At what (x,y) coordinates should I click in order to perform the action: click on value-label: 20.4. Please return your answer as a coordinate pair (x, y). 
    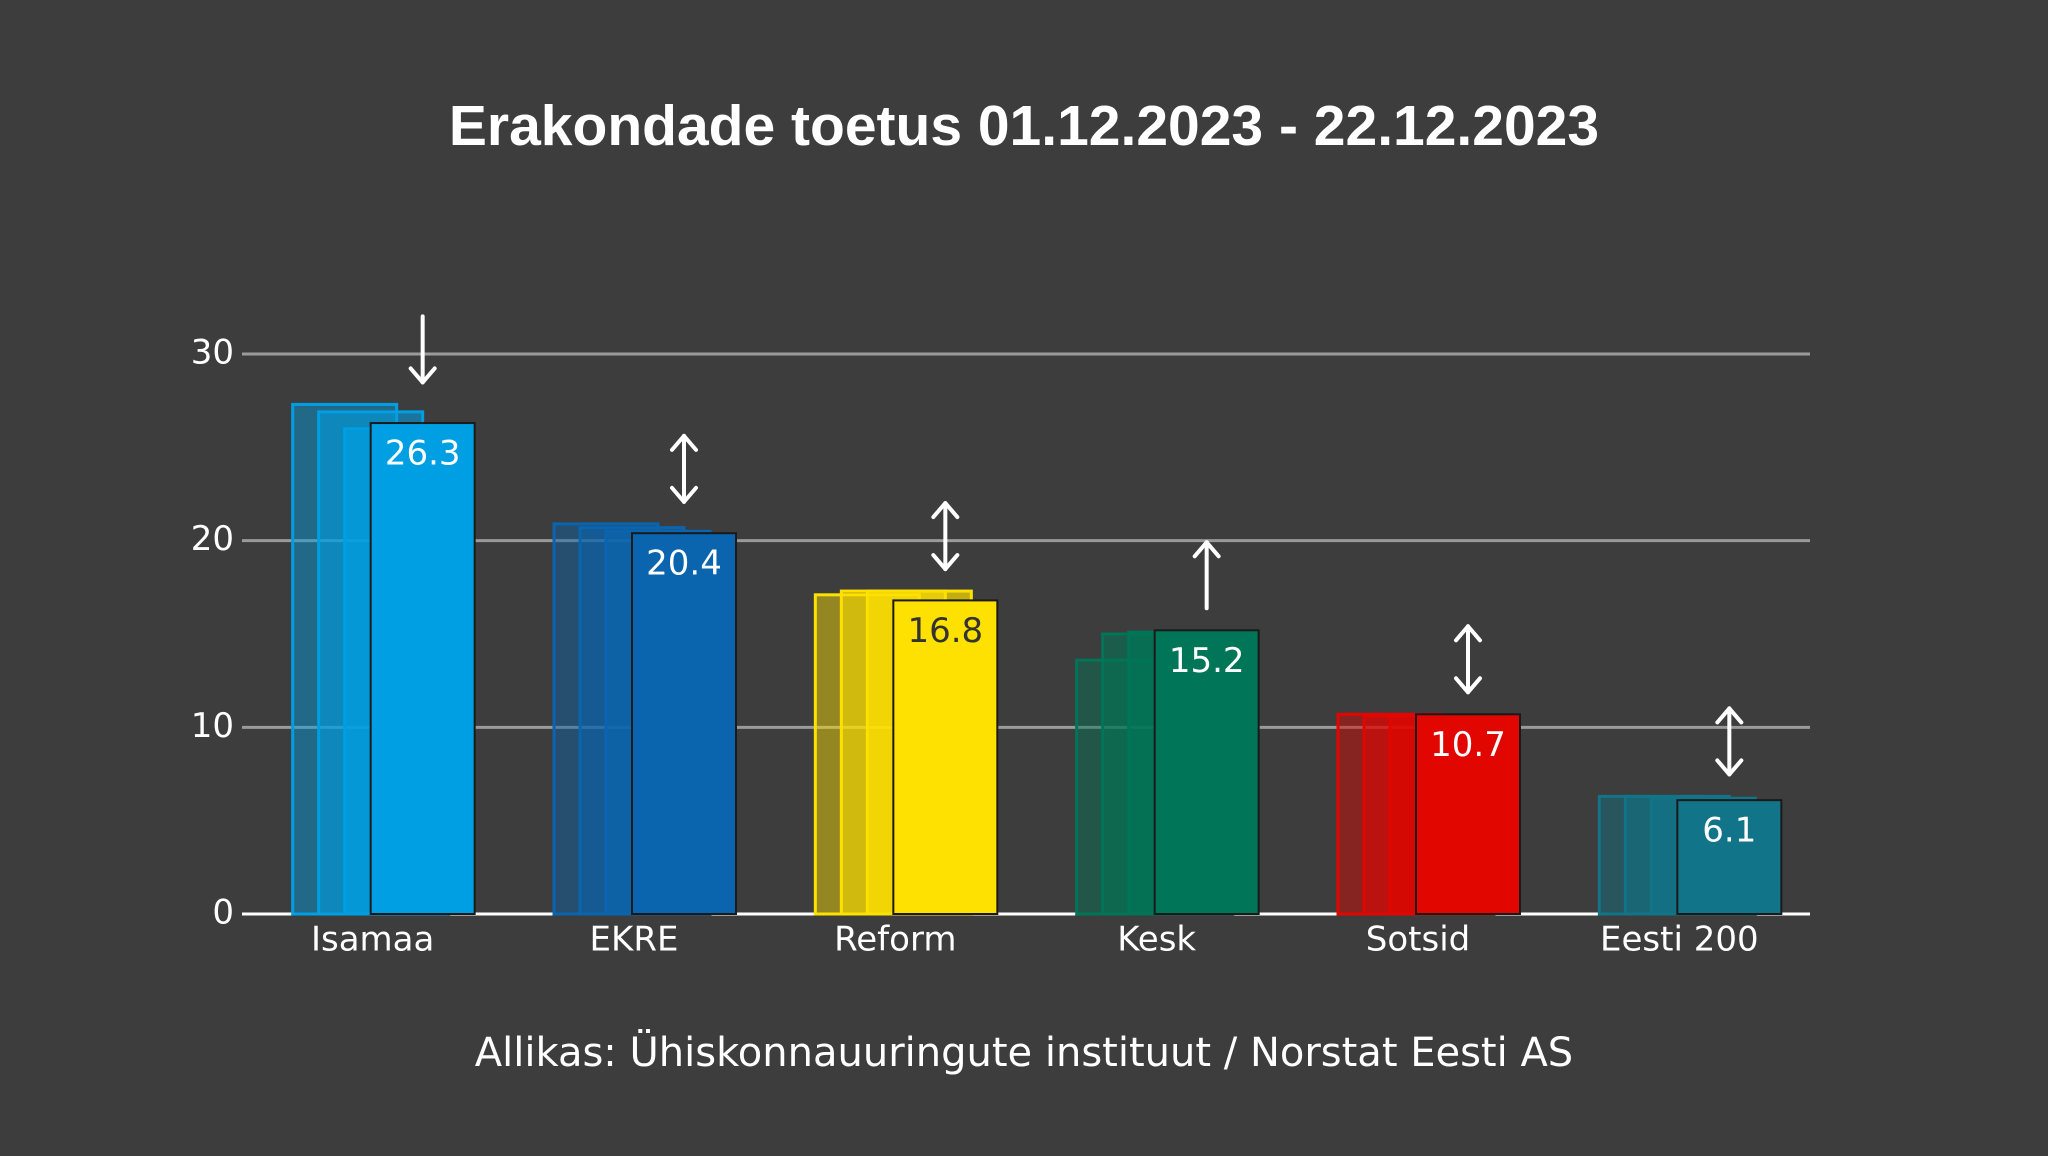
    Looking at the image, I should click on (684, 564).